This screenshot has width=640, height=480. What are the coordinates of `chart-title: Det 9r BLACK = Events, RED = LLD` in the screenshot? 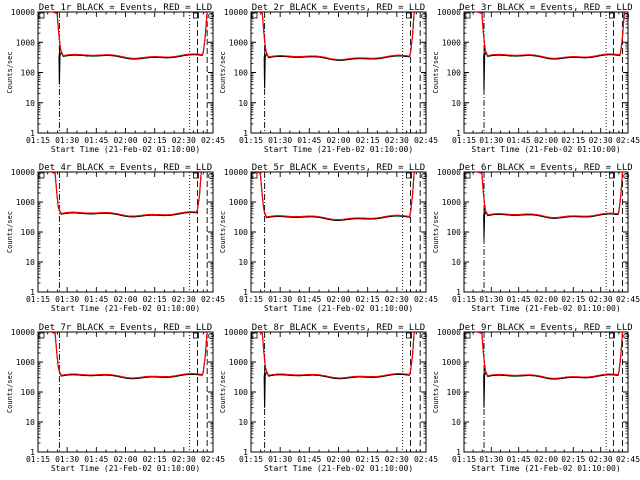 It's located at (545, 328).